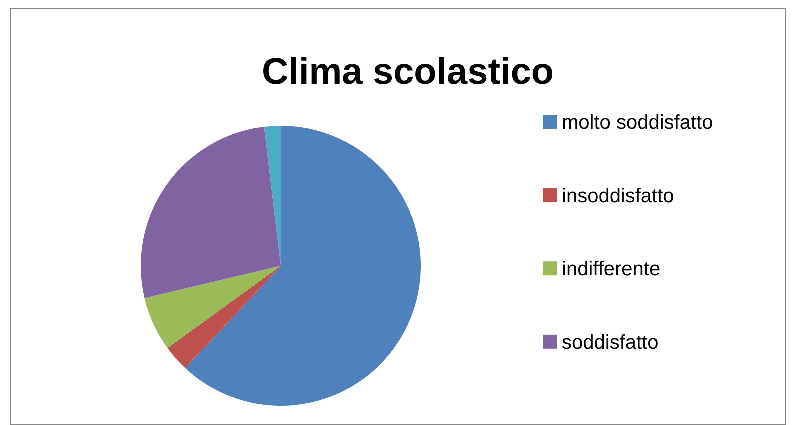 Image resolution: width=792 pixels, height=425 pixels. Describe the element at coordinates (638, 123) in the screenshot. I see `legend-label: molto soddisfatto` at that location.